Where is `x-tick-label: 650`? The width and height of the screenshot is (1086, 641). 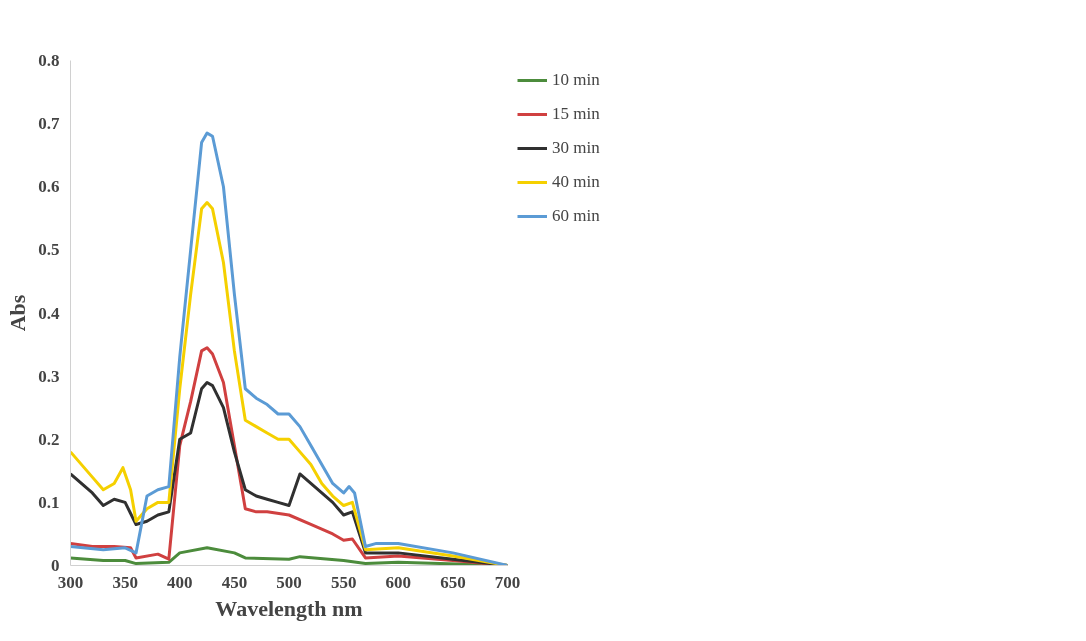
x-tick-label: 650 is located at coordinates (453, 582).